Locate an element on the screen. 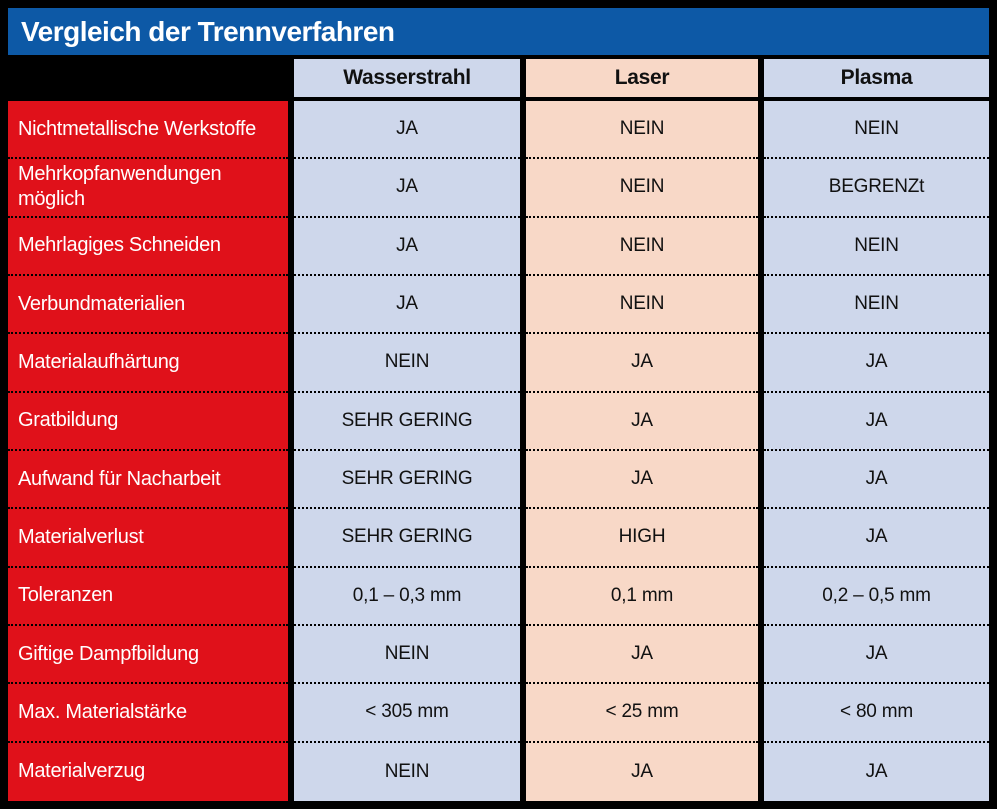 This screenshot has height=809, width=997. row-label: Max. Materialstärke is located at coordinates (148, 713).